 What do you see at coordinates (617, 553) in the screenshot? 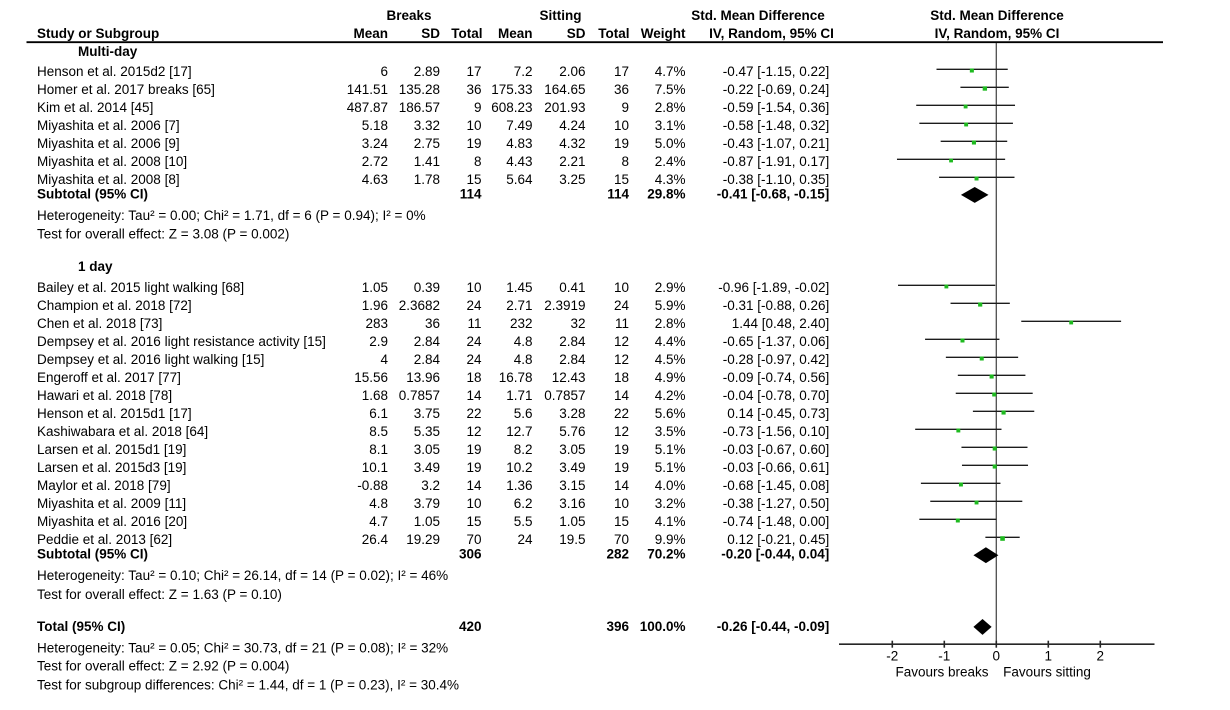
I see `svg-text: 282` at bounding box center [617, 553].